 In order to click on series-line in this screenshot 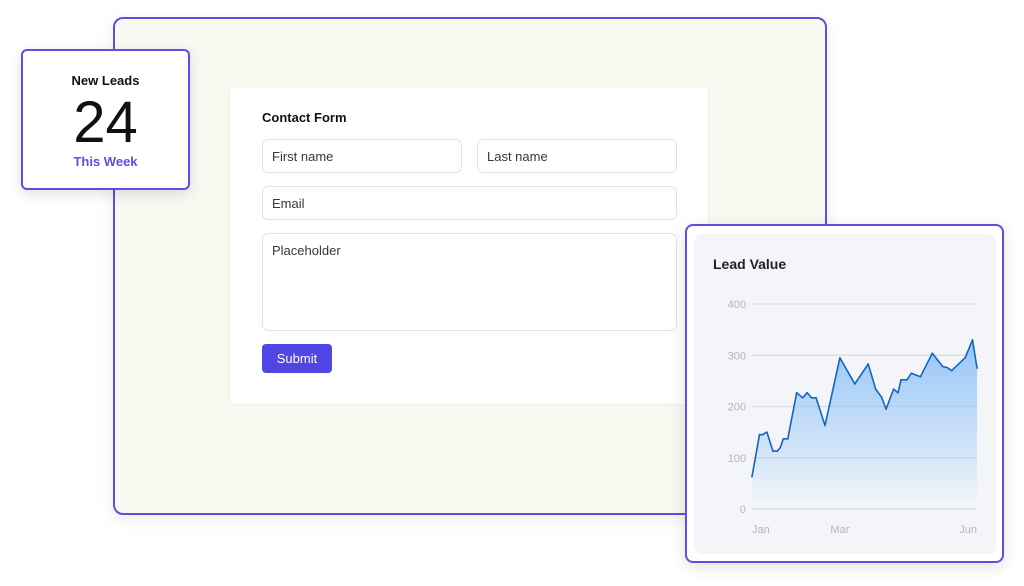, I will do `click(864, 408)`.